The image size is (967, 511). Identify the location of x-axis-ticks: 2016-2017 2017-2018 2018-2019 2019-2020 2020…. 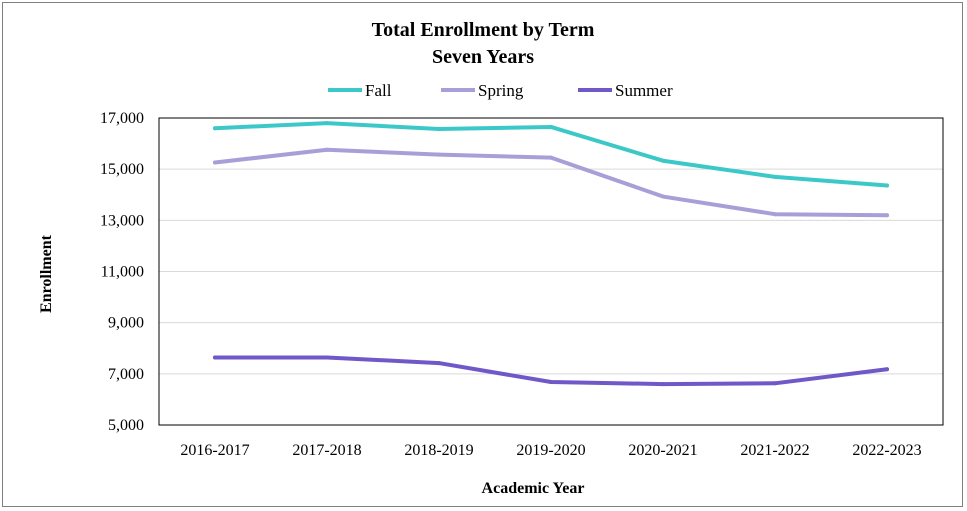
(550, 450).